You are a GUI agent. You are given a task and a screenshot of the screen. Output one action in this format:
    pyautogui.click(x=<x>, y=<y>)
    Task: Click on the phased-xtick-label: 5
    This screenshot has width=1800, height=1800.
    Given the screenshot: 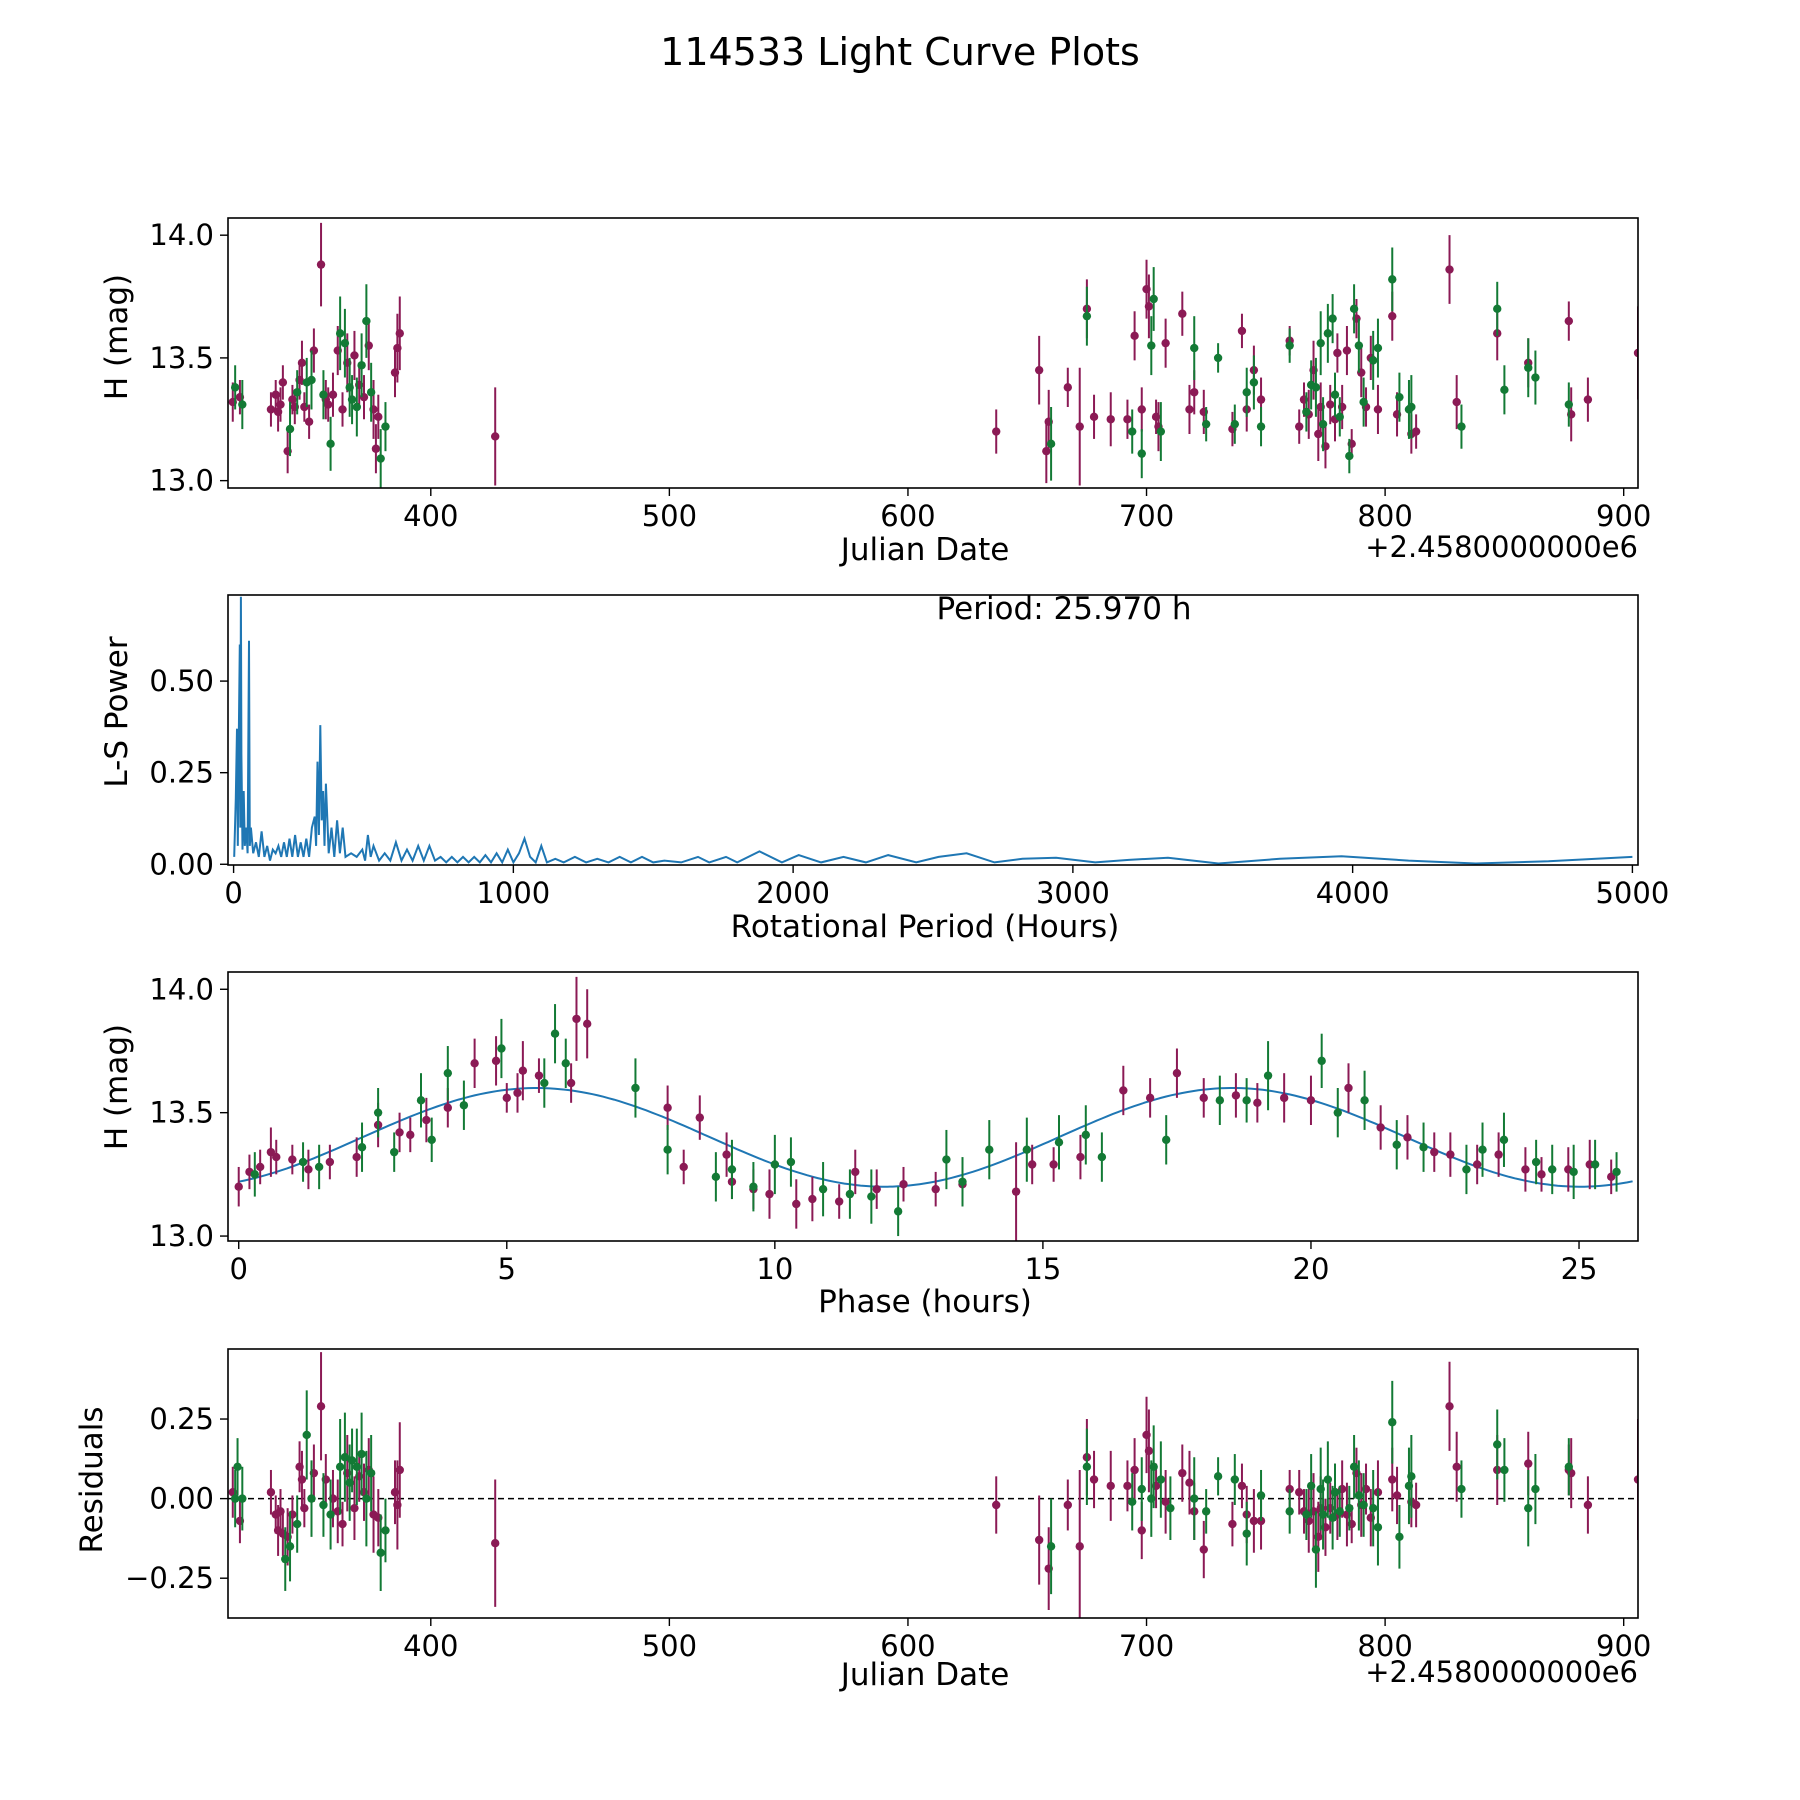 What is the action you would take?
    pyautogui.click(x=507, y=1269)
    